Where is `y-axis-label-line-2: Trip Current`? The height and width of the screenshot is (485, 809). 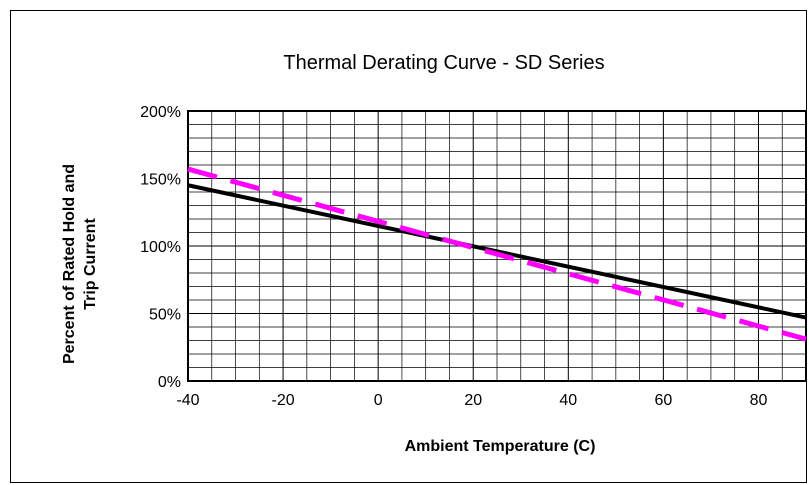 y-axis-label-line-2: Trip Current is located at coordinates (90, 264).